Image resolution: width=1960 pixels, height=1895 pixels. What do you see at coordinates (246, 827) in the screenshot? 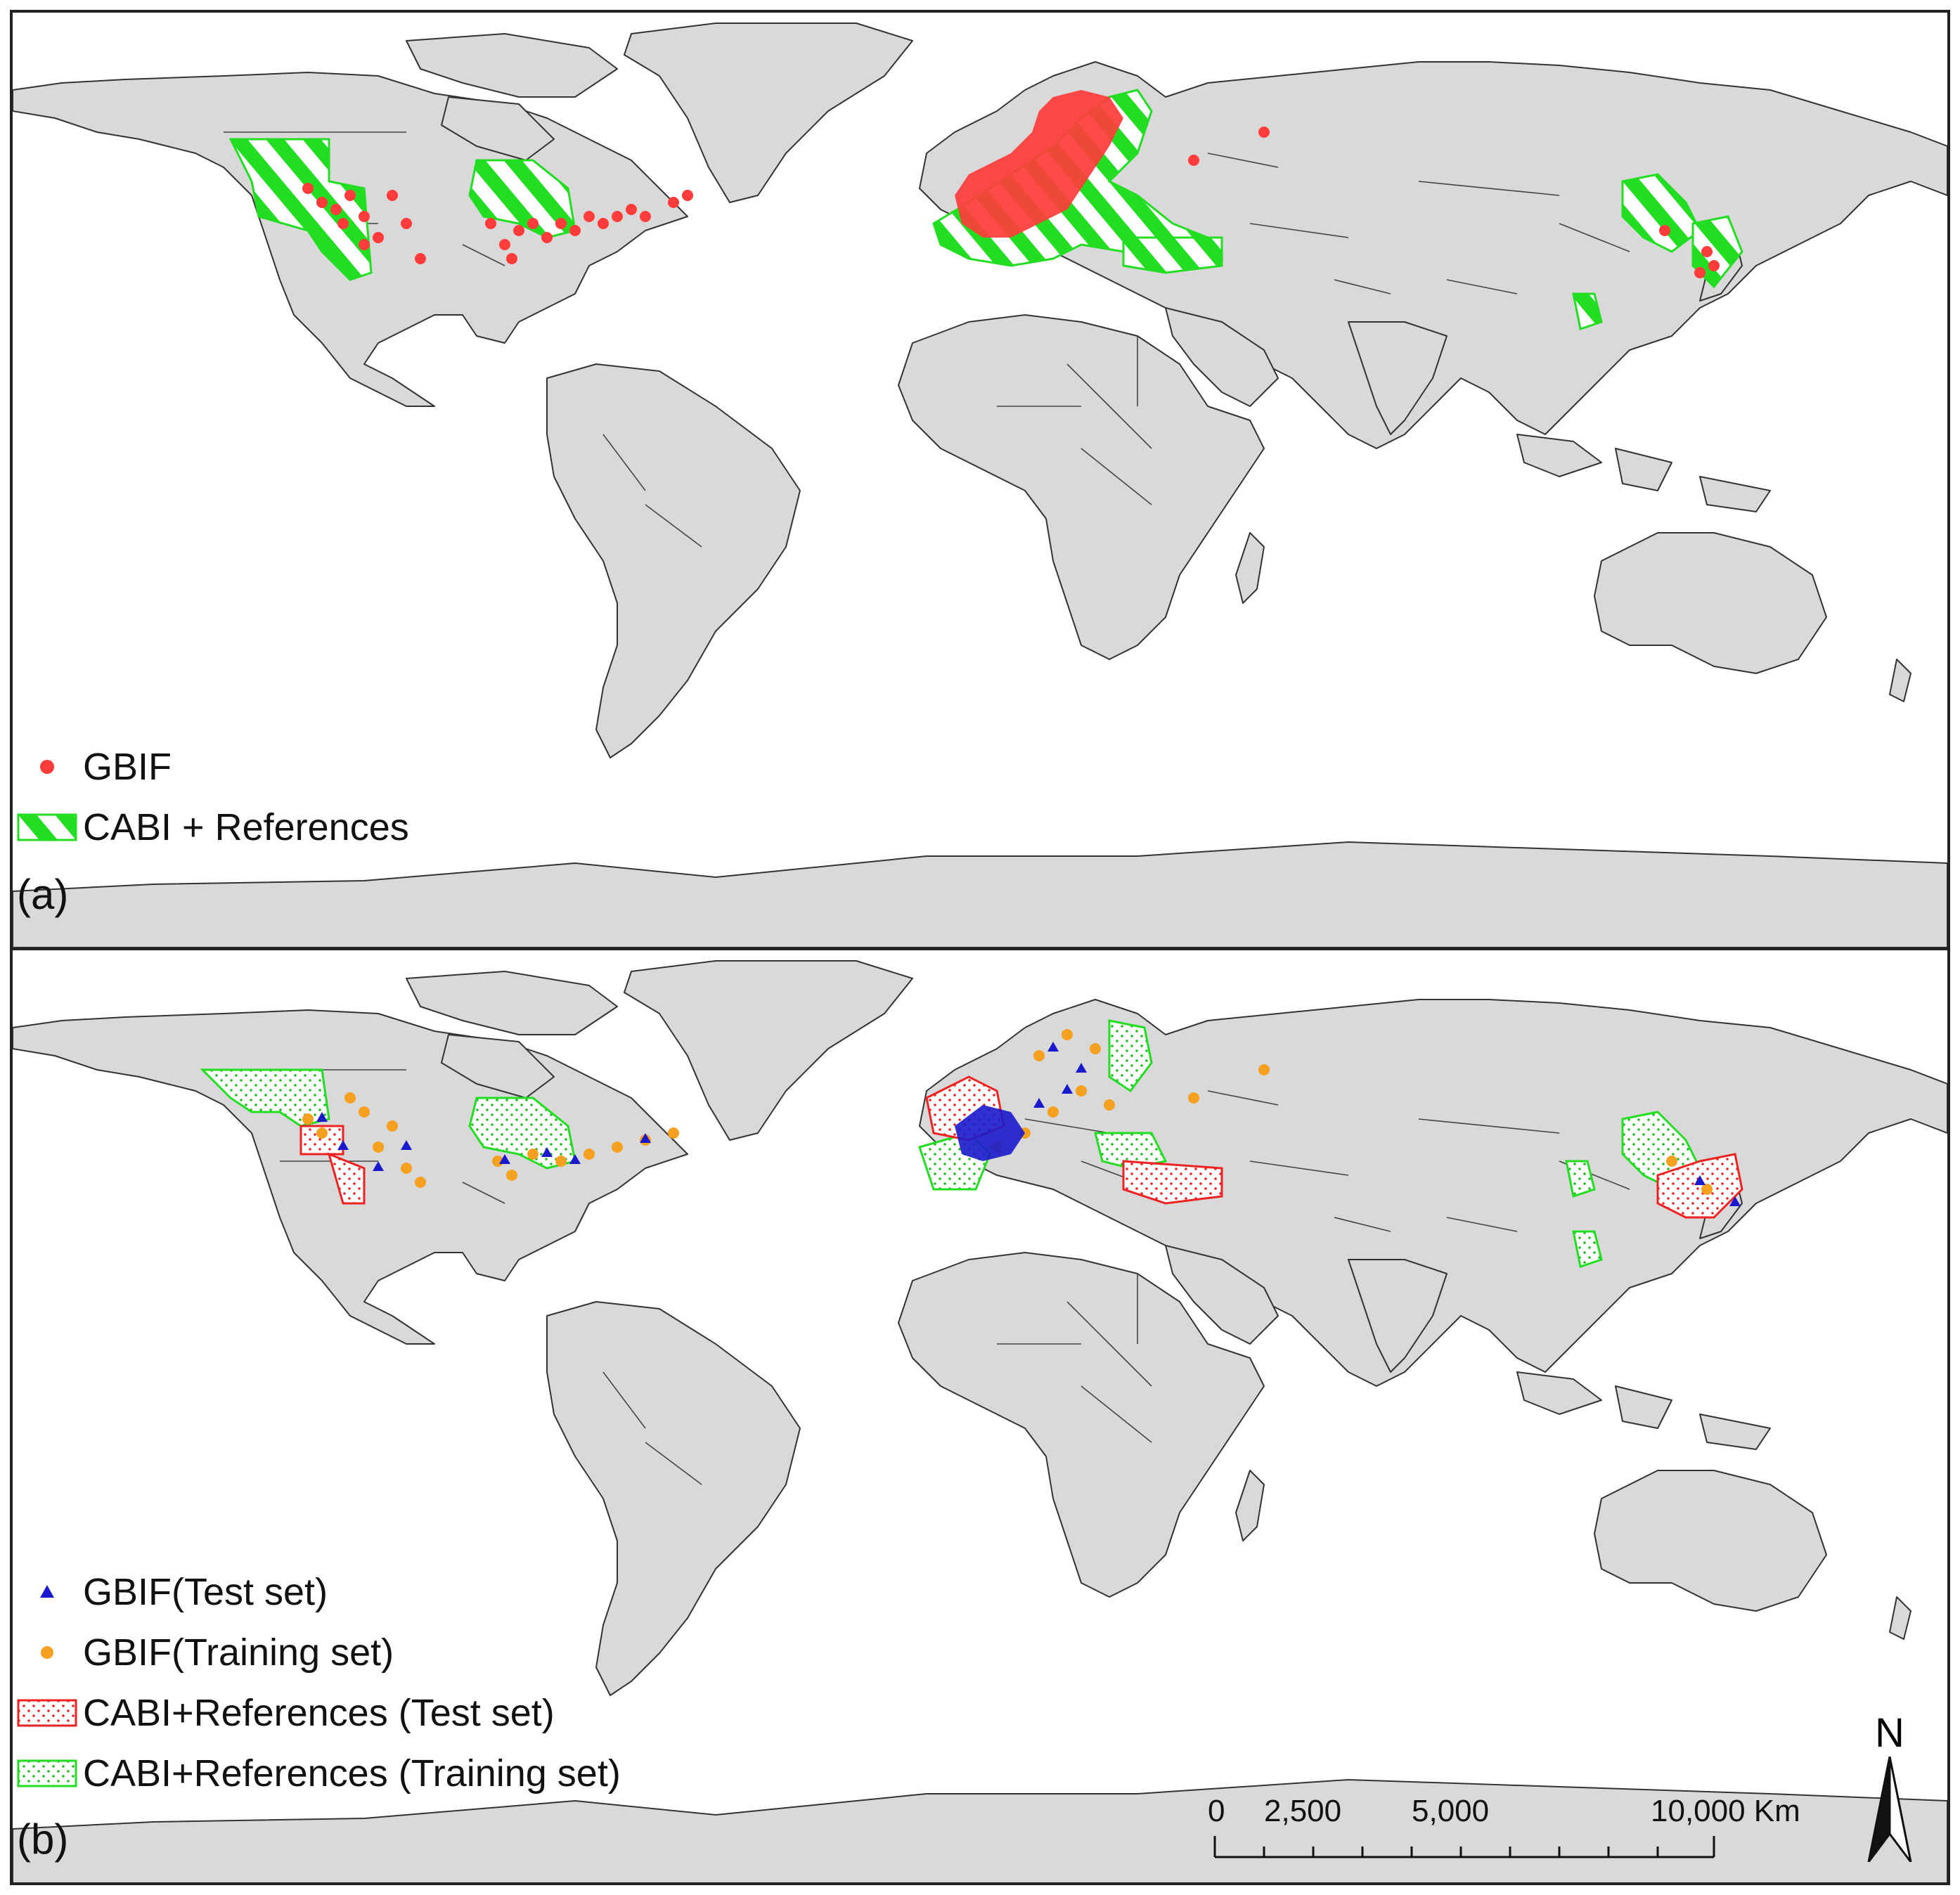
I see `legend-label-cabi: CABI + References` at bounding box center [246, 827].